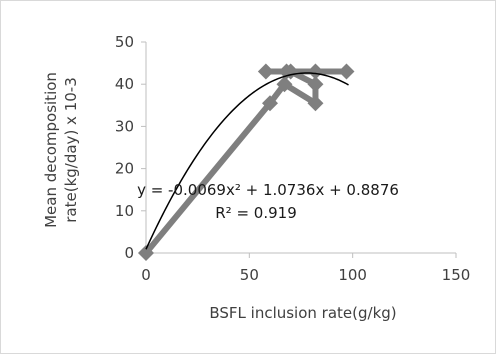  Describe the element at coordinates (255, 213) in the screenshot. I see `r-squared-label: R² = 0.919` at that location.